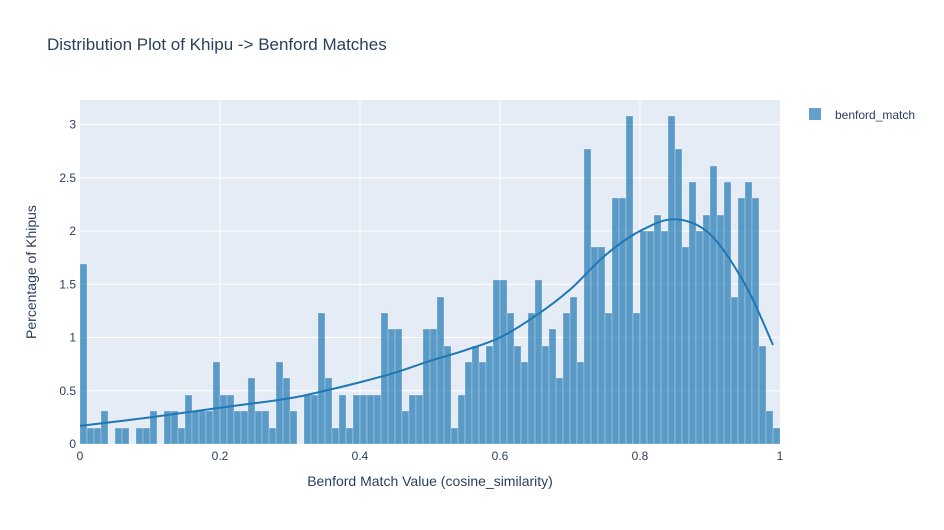  What do you see at coordinates (815, 114) in the screenshot?
I see `legend-swatch` at bounding box center [815, 114].